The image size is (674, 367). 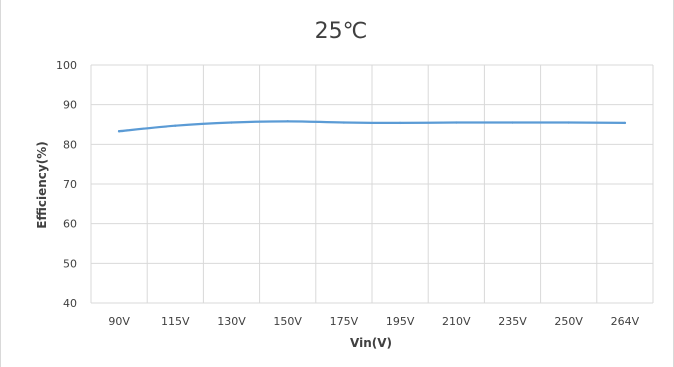 What do you see at coordinates (287, 121) in the screenshot?
I see `data-point-150V` at bounding box center [287, 121].